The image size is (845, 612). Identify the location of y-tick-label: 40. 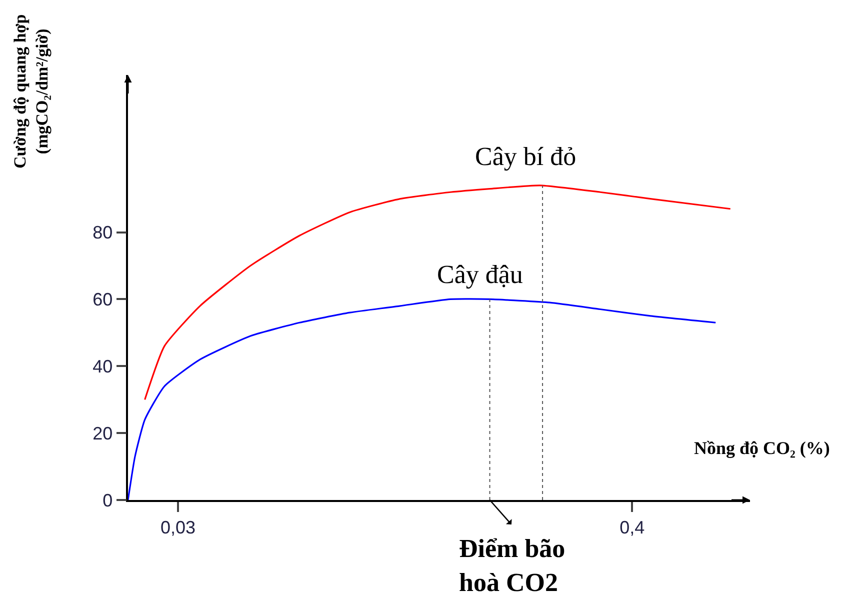
(102, 366).